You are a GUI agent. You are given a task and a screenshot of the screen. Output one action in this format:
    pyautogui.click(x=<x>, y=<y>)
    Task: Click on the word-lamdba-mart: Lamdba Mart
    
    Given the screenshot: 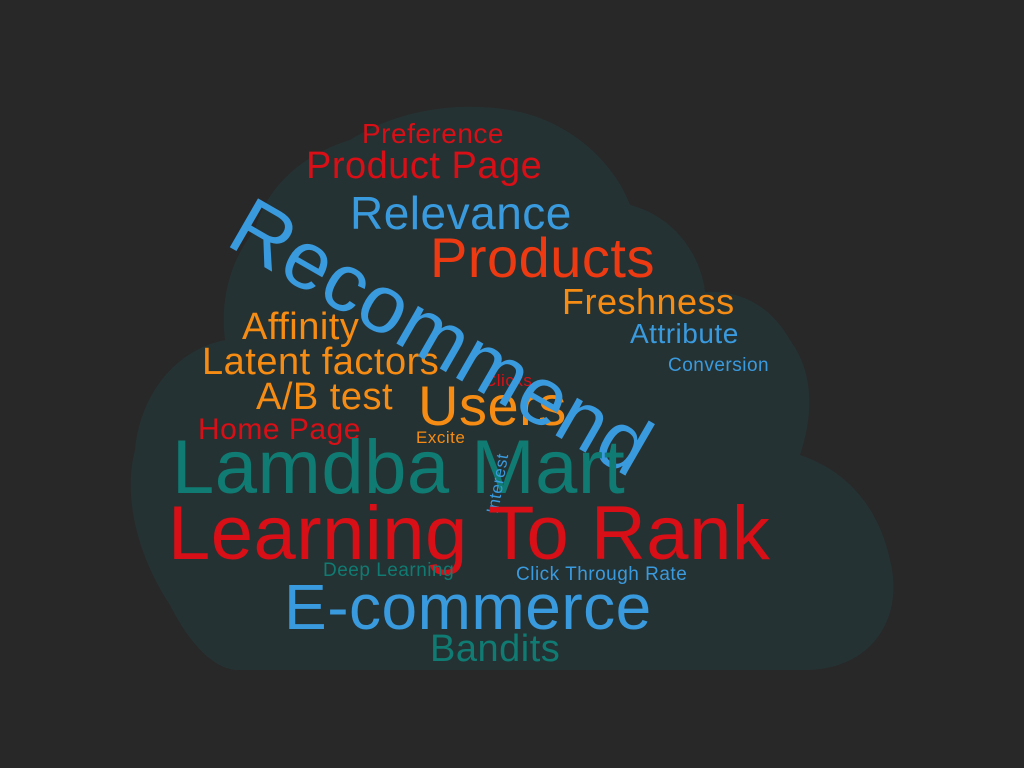 What is the action you would take?
    pyautogui.click(x=399, y=467)
    